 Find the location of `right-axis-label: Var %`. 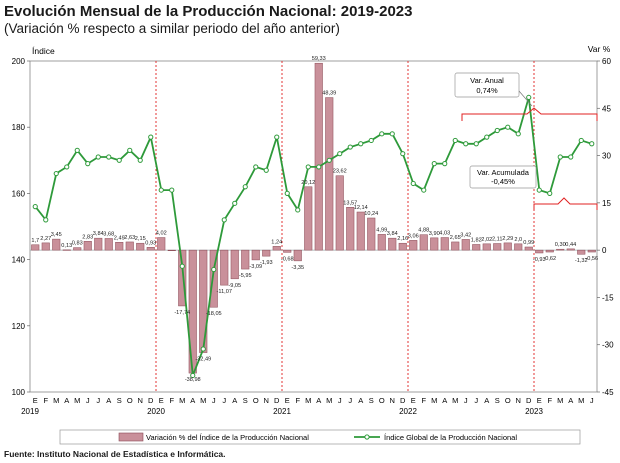

right-axis-label: Var % is located at coordinates (599, 49).